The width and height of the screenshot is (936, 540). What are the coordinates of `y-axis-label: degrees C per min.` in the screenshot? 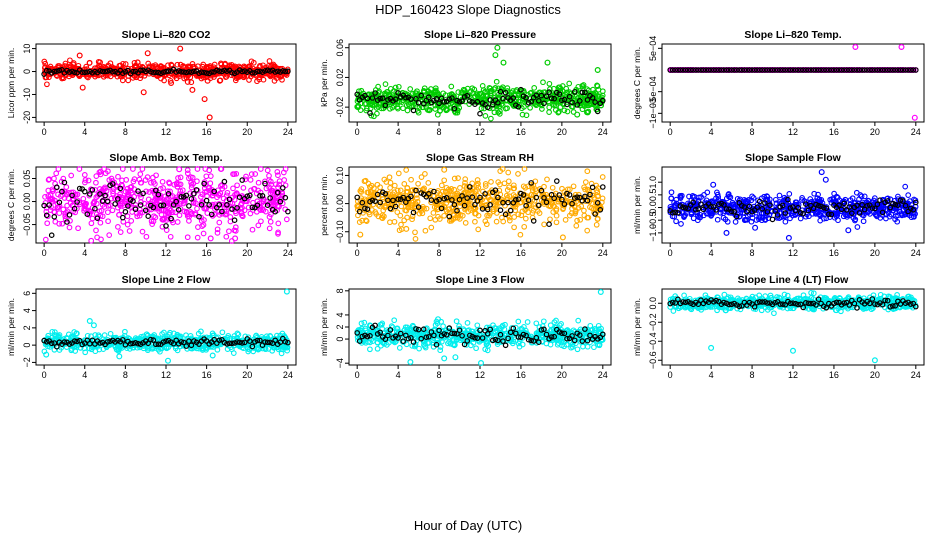 It's located at (11, 205).